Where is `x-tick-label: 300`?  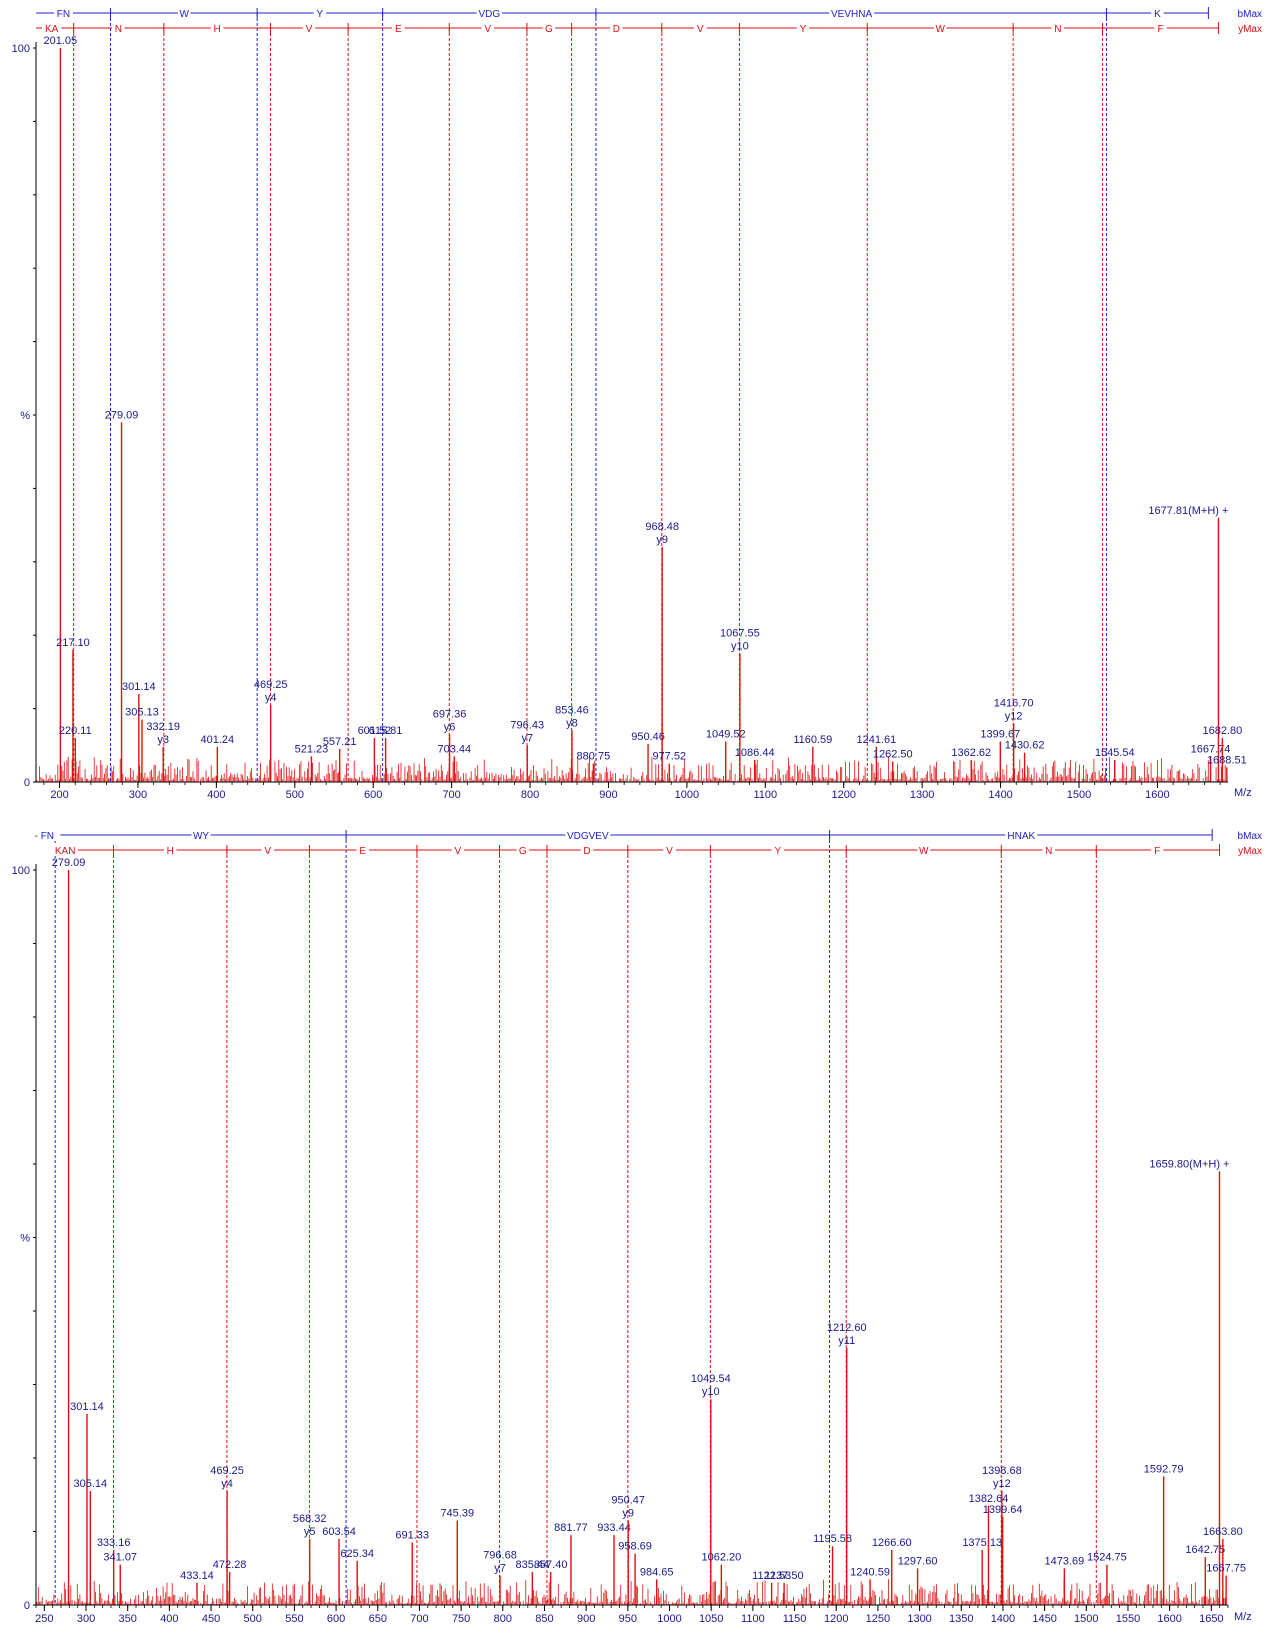
x-tick-label: 300 is located at coordinates (138, 795).